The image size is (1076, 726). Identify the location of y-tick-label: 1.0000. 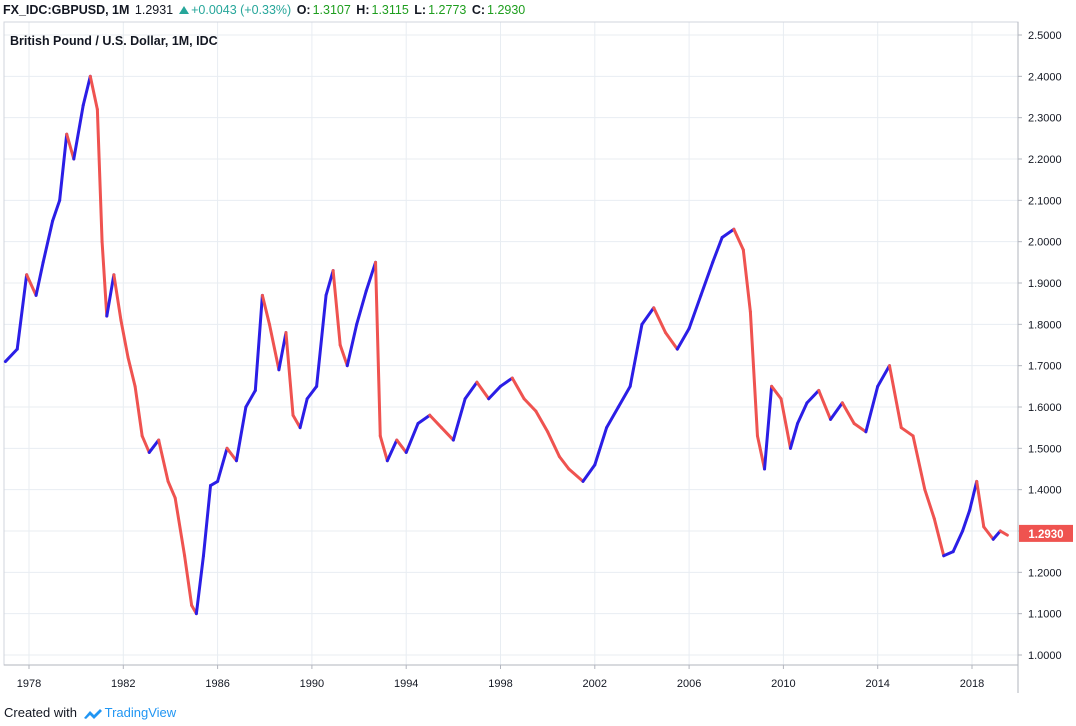
(1045, 656).